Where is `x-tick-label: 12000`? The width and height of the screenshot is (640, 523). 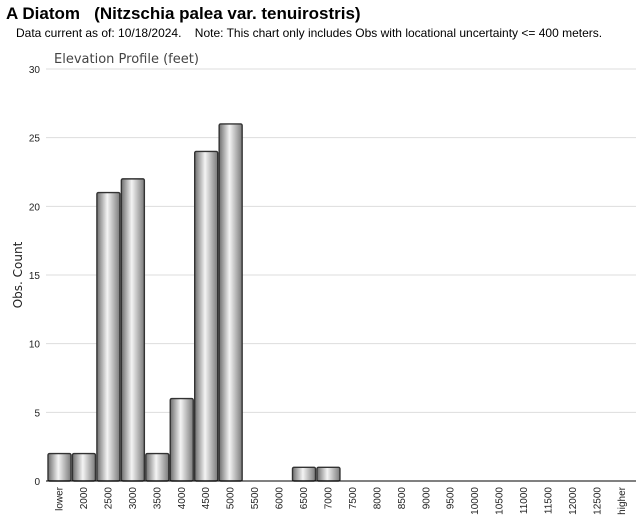 x-tick-label: 12000 is located at coordinates (573, 501).